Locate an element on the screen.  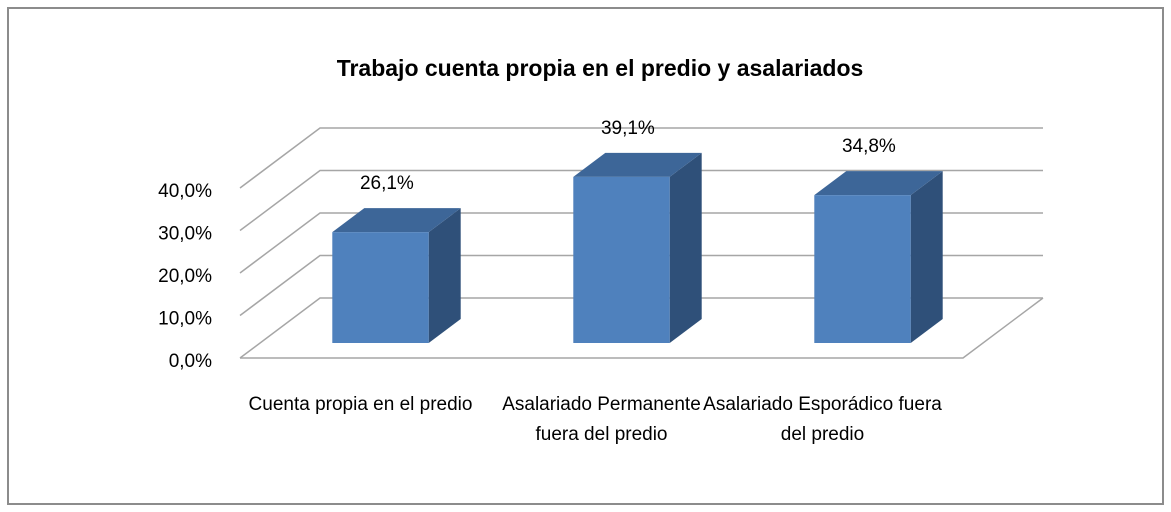
y-tick-label: 0,0% is located at coordinates (190, 361).